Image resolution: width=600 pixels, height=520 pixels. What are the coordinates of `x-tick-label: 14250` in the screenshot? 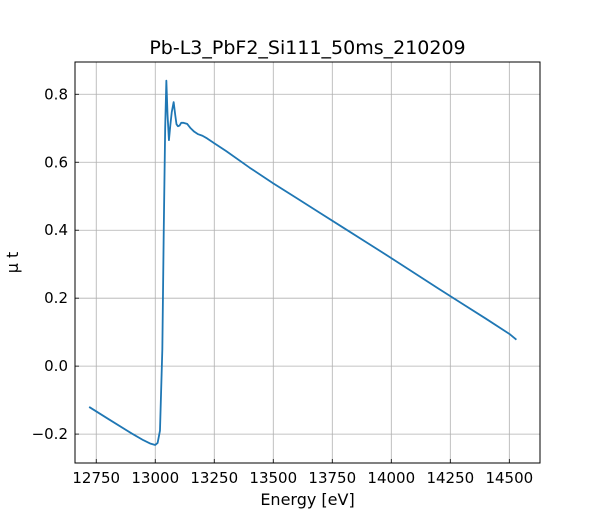 It's located at (450, 478).